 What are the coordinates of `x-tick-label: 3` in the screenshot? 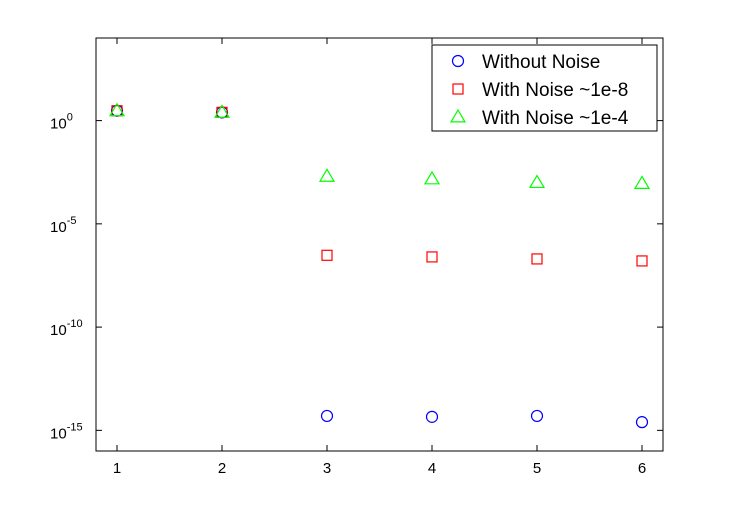 It's located at (327, 468).